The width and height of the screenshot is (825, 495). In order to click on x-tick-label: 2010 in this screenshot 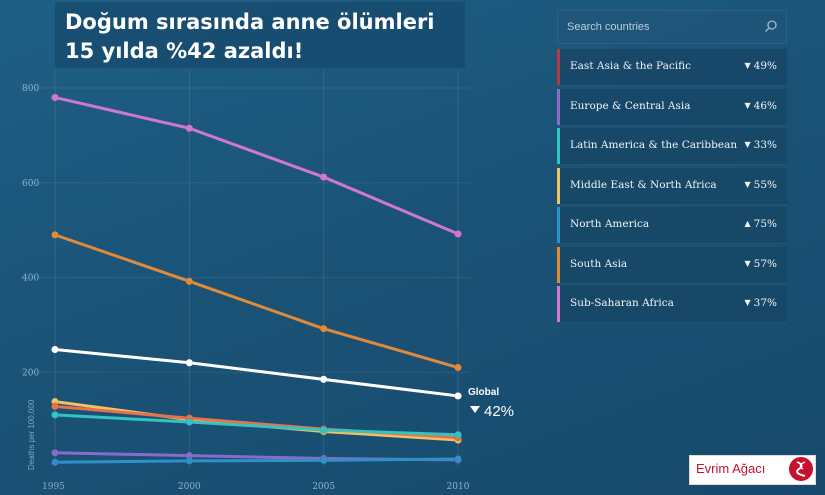, I will do `click(458, 487)`.